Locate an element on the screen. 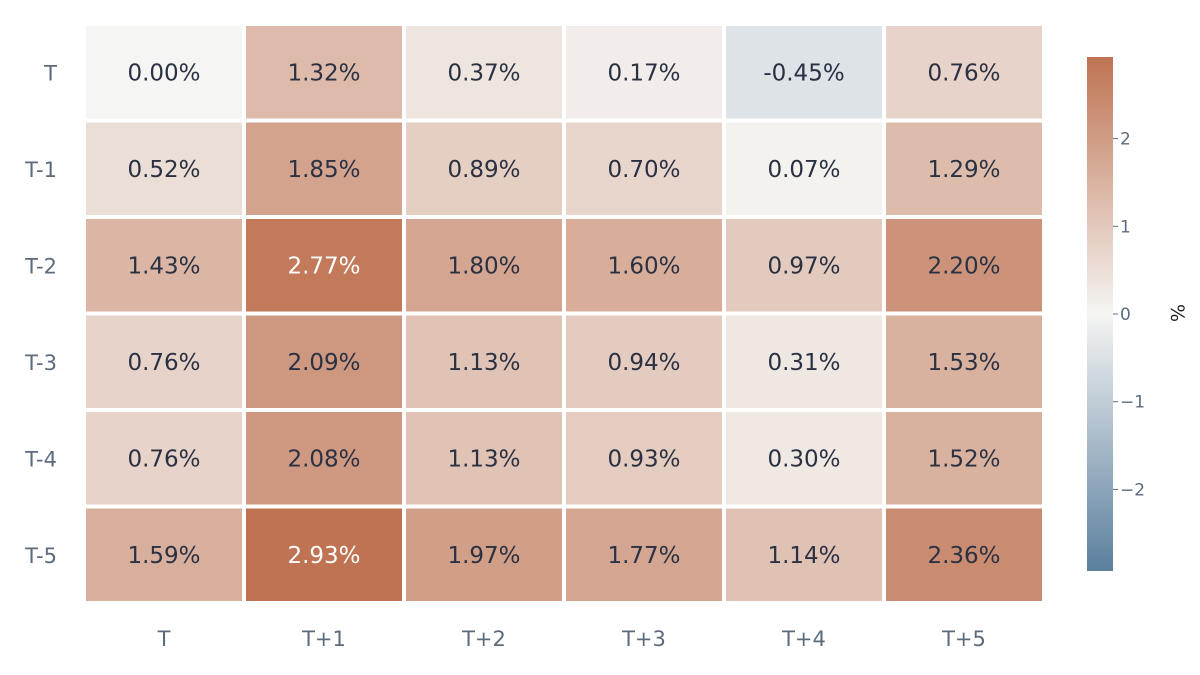 The width and height of the screenshot is (1200, 675). x-tick-label: T+4 is located at coordinates (803, 639).